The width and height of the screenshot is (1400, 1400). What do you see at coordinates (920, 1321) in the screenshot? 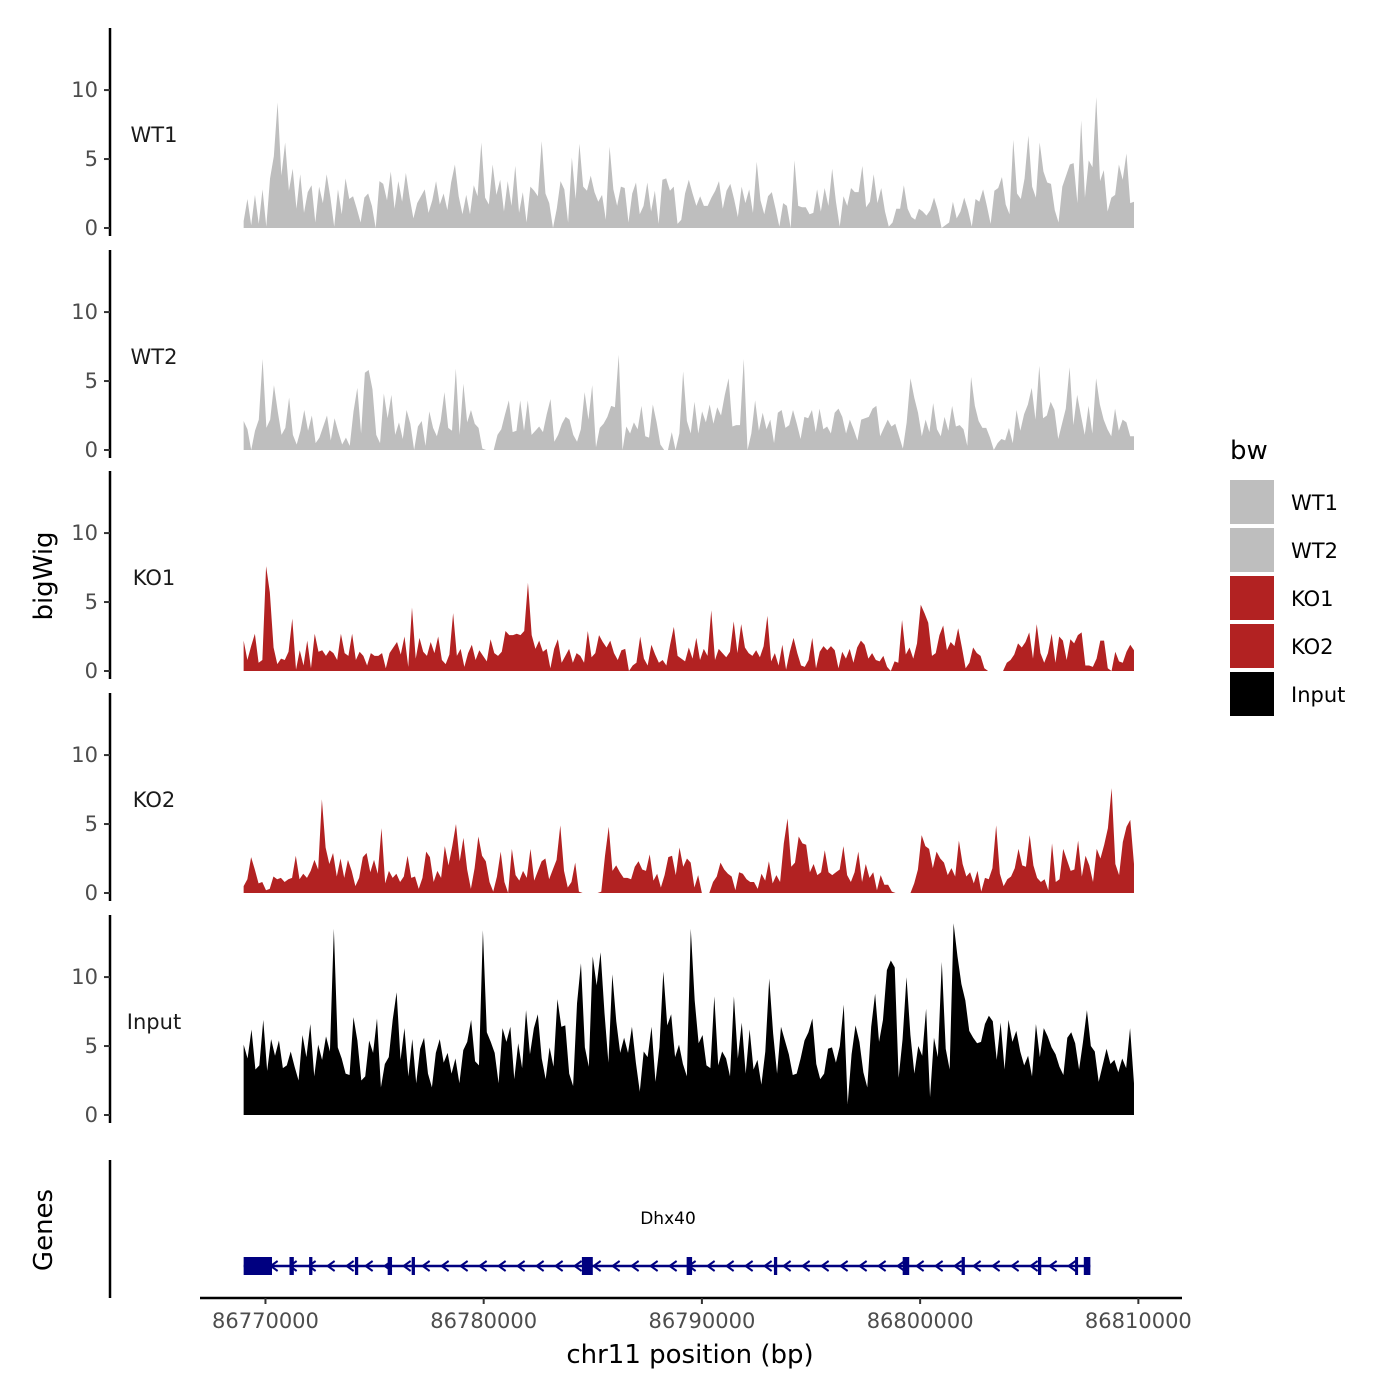
I see `x-tick-label: 86800000` at bounding box center [920, 1321].